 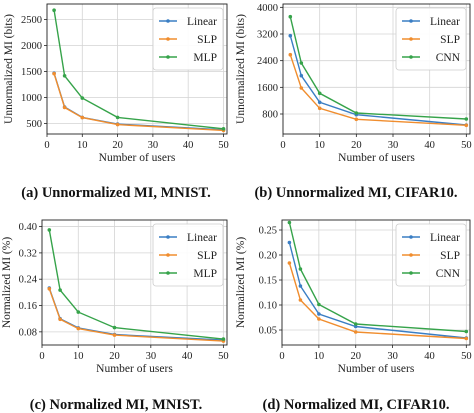 I want to click on legend-marker-mlp, so click(x=168, y=57).